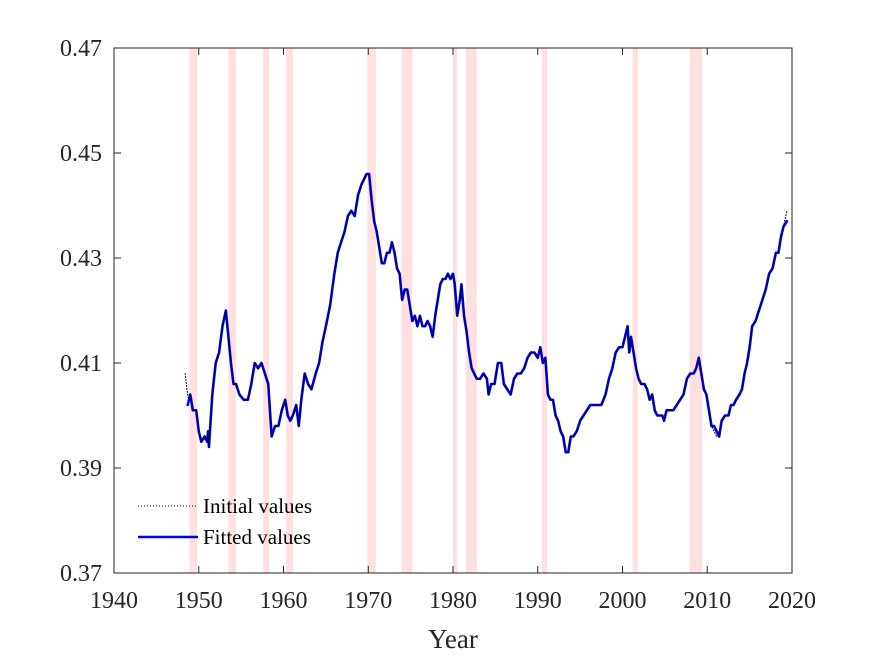  What do you see at coordinates (792, 601) in the screenshot?
I see `x-tick-label: 2020` at bounding box center [792, 601].